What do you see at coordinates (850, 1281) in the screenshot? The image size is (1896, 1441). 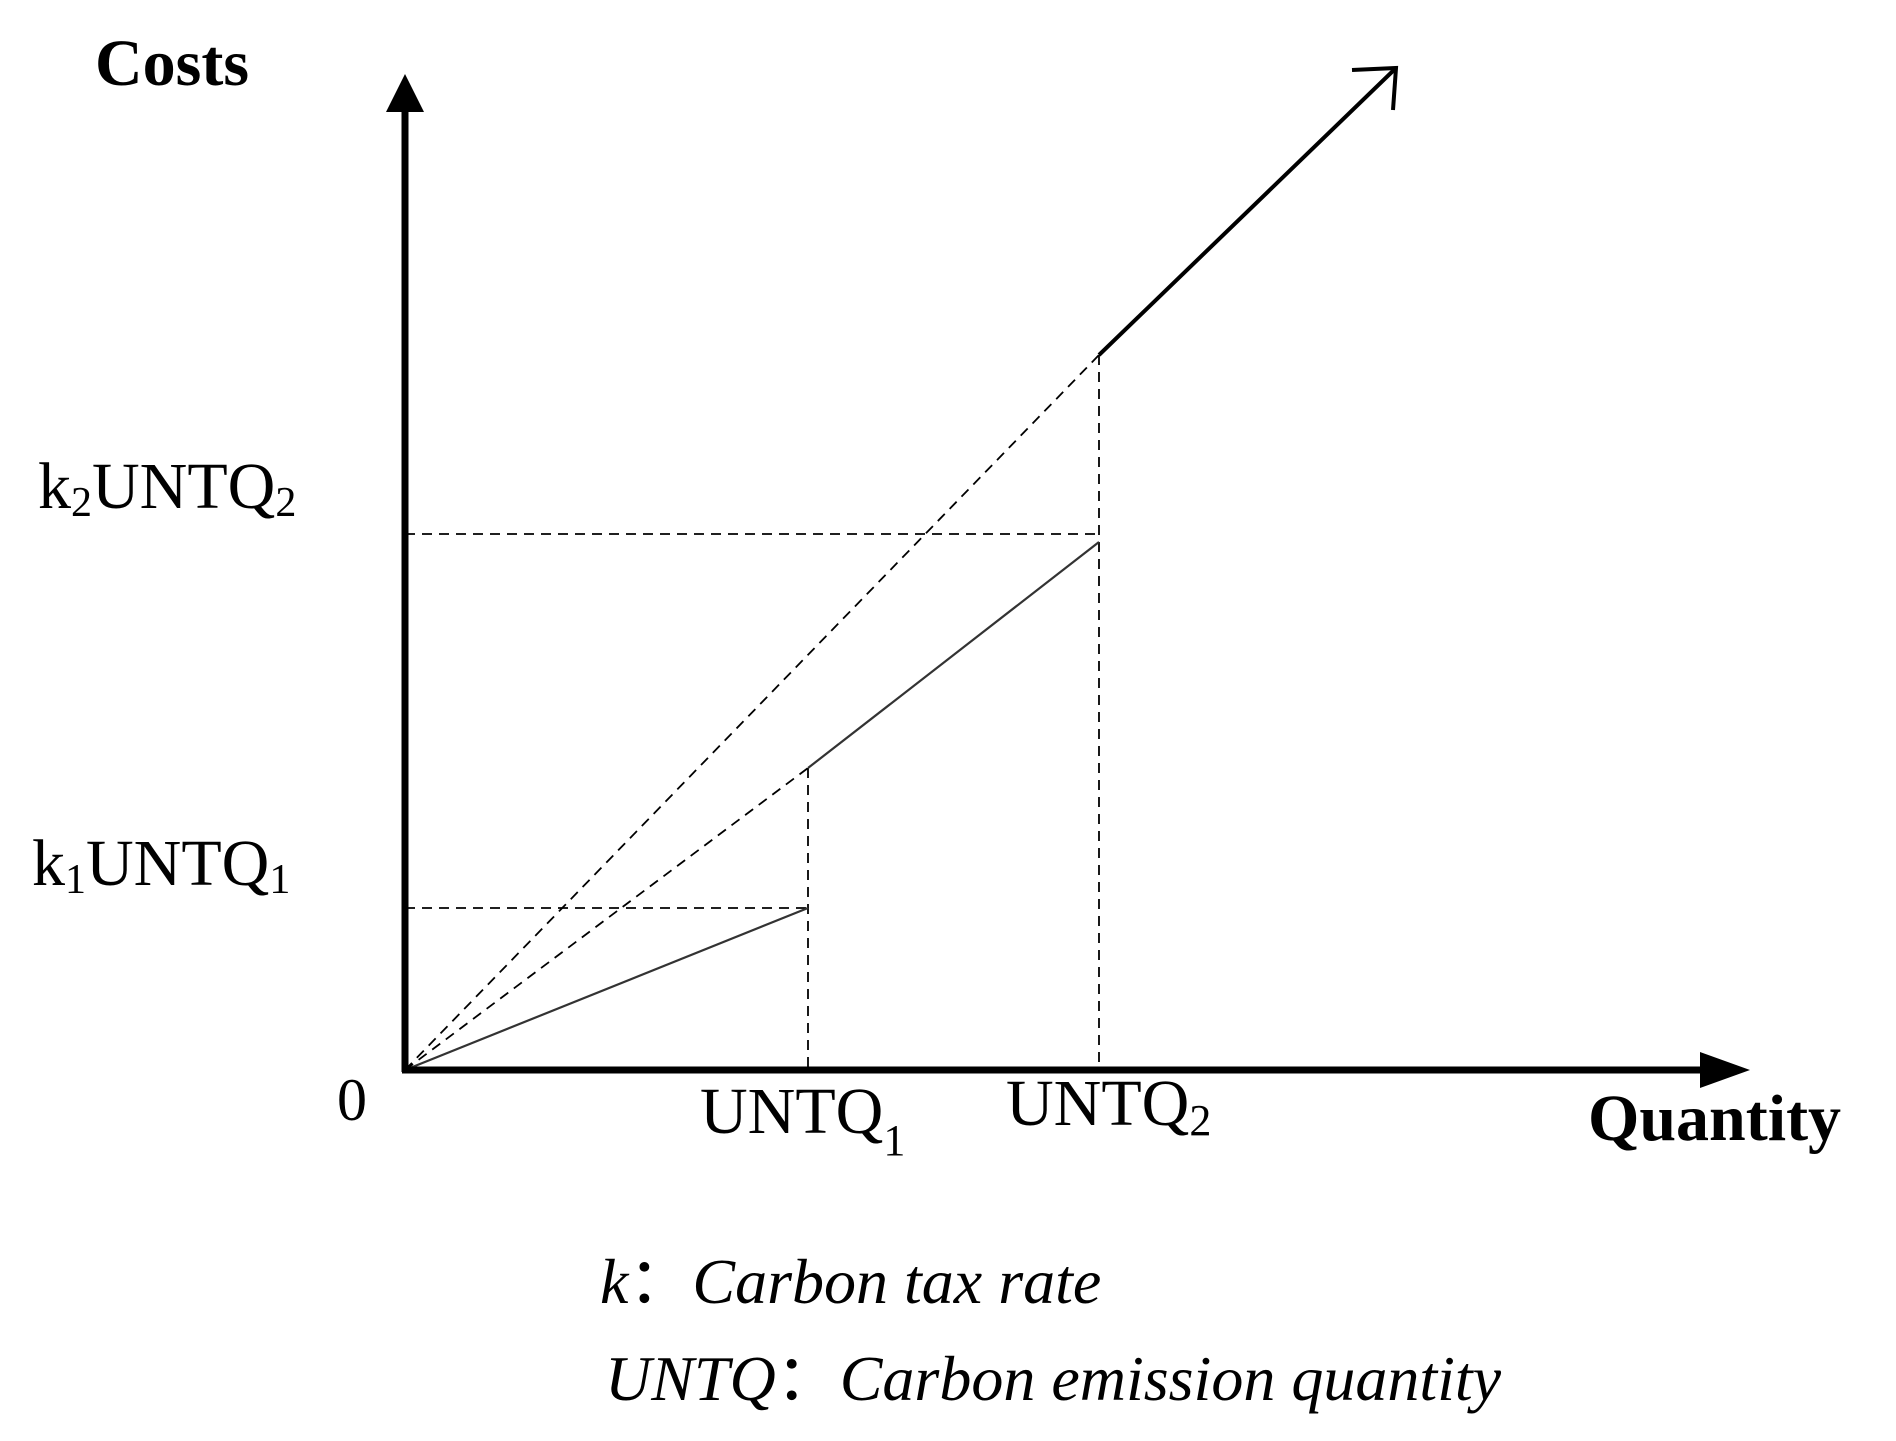 I see `legend-carbon-tax-rate: k：Carbon tax rate` at bounding box center [850, 1281].